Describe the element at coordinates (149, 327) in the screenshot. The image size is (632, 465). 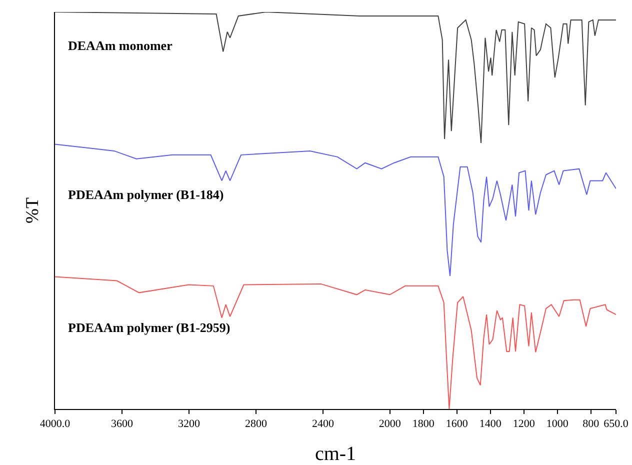
I see `series-label: PDEAAm polymer (B1-2959)` at that location.